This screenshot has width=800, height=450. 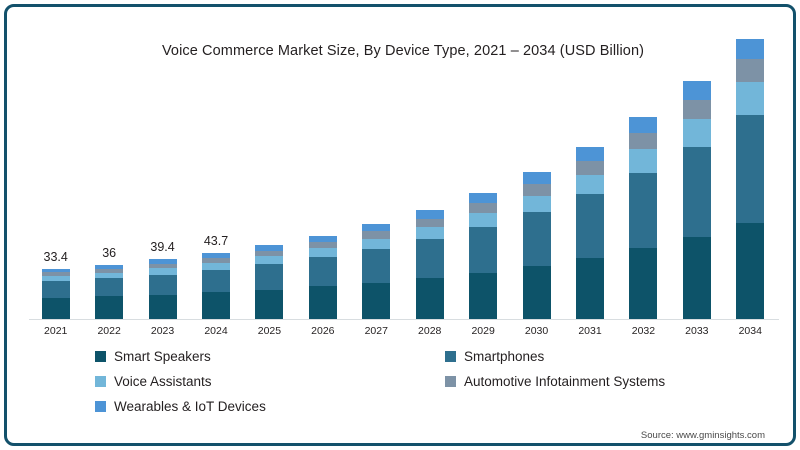 What do you see at coordinates (56, 331) in the screenshot?
I see `x-axis-tick-label: 2021` at bounding box center [56, 331].